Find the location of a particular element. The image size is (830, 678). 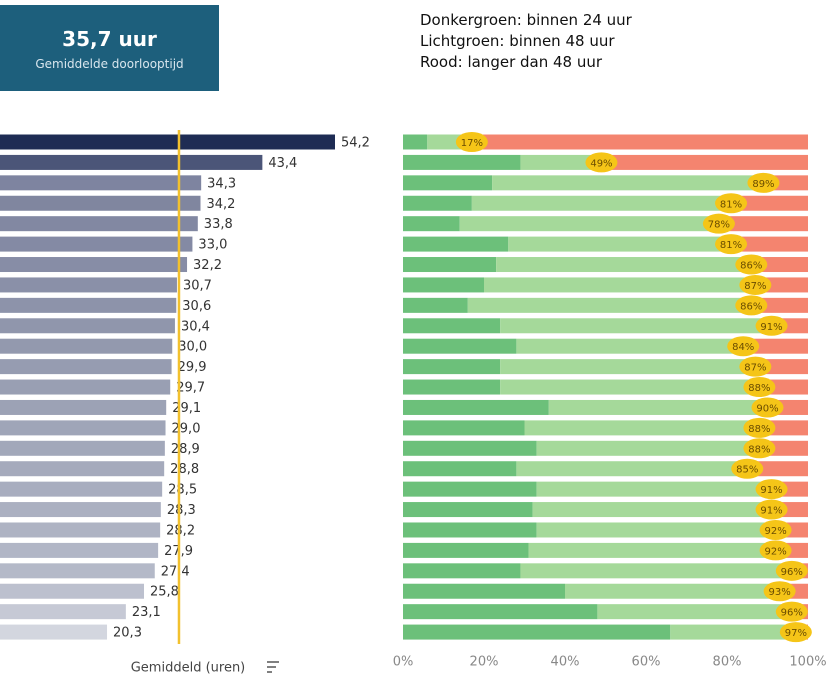

data-label: 25,8 is located at coordinates (164, 592).